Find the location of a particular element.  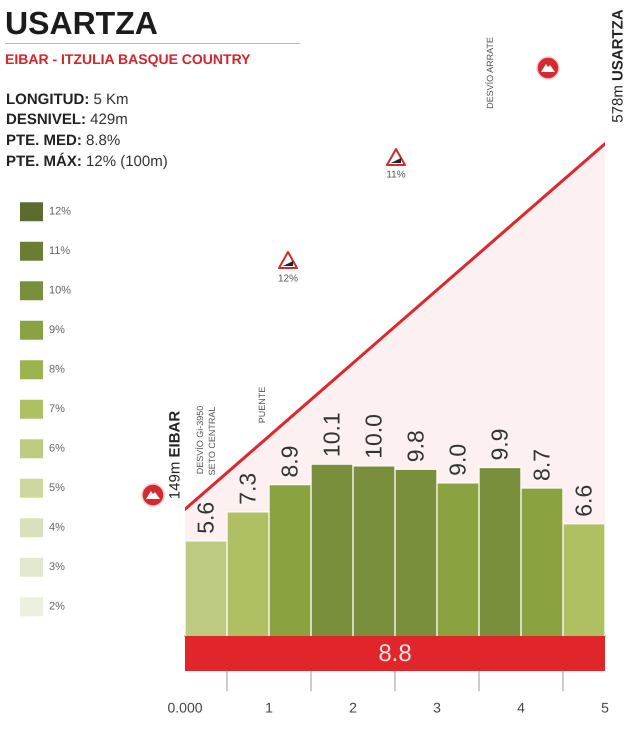

annotation: PUENTE is located at coordinates (262, 405).